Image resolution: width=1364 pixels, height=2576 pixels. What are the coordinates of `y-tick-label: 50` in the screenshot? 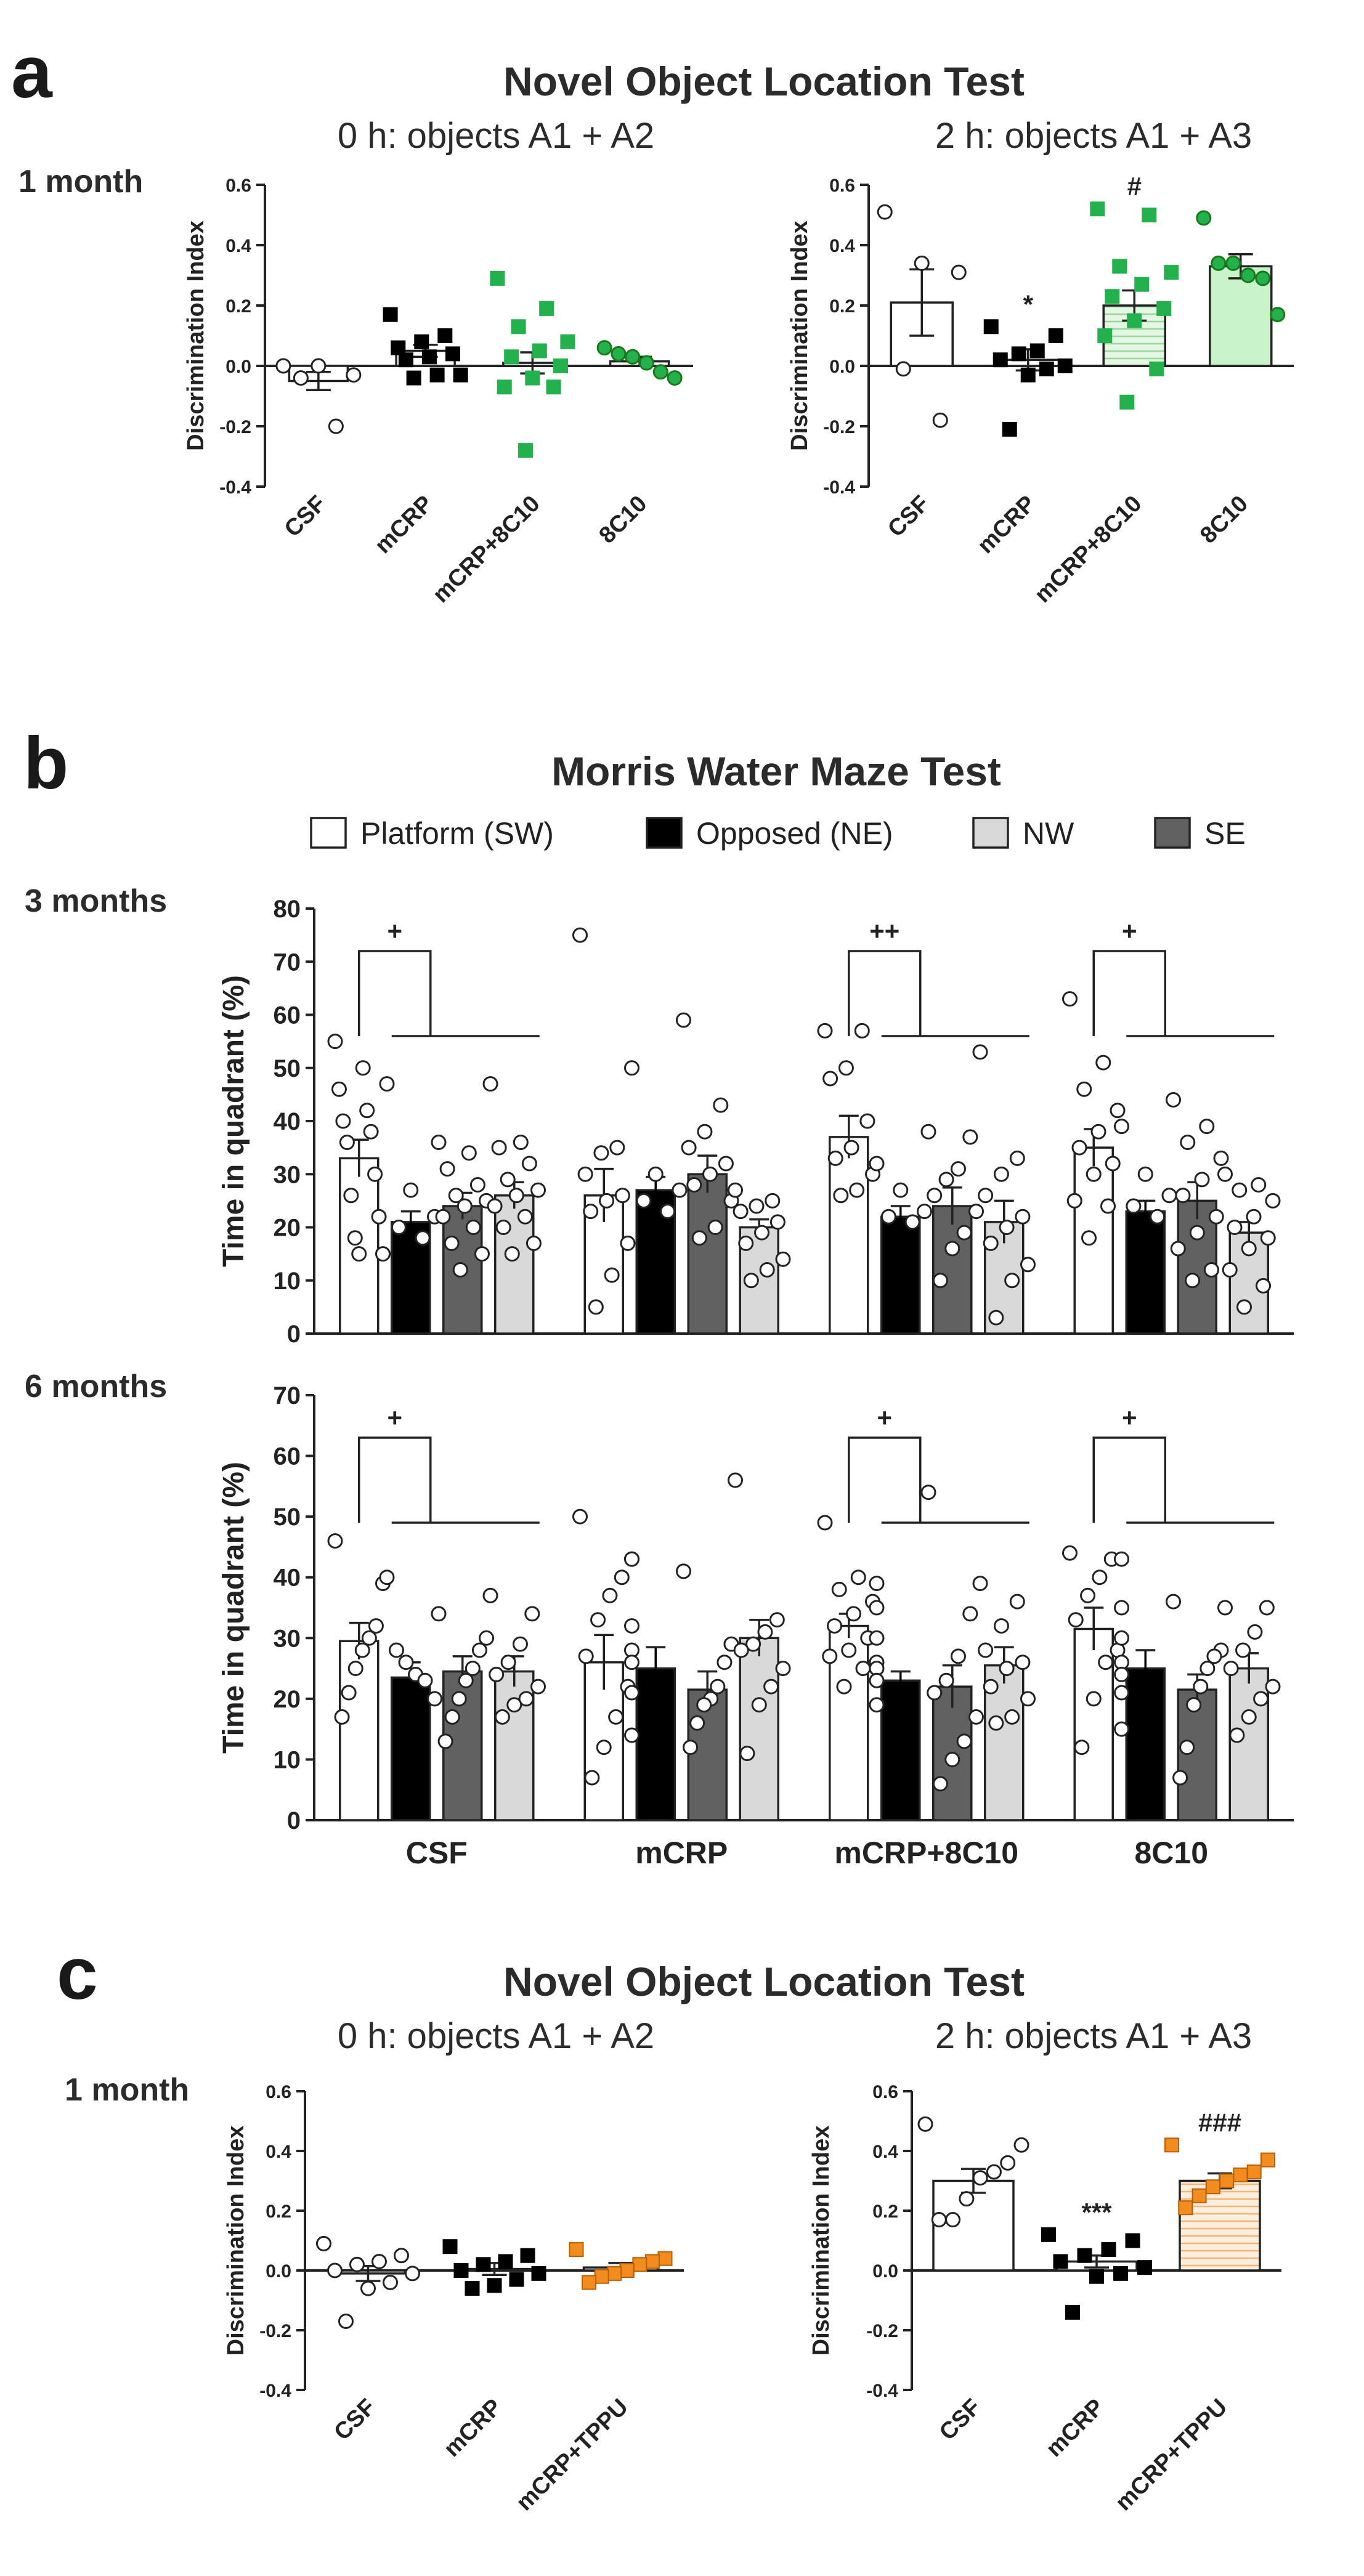 It's located at (287, 1068).